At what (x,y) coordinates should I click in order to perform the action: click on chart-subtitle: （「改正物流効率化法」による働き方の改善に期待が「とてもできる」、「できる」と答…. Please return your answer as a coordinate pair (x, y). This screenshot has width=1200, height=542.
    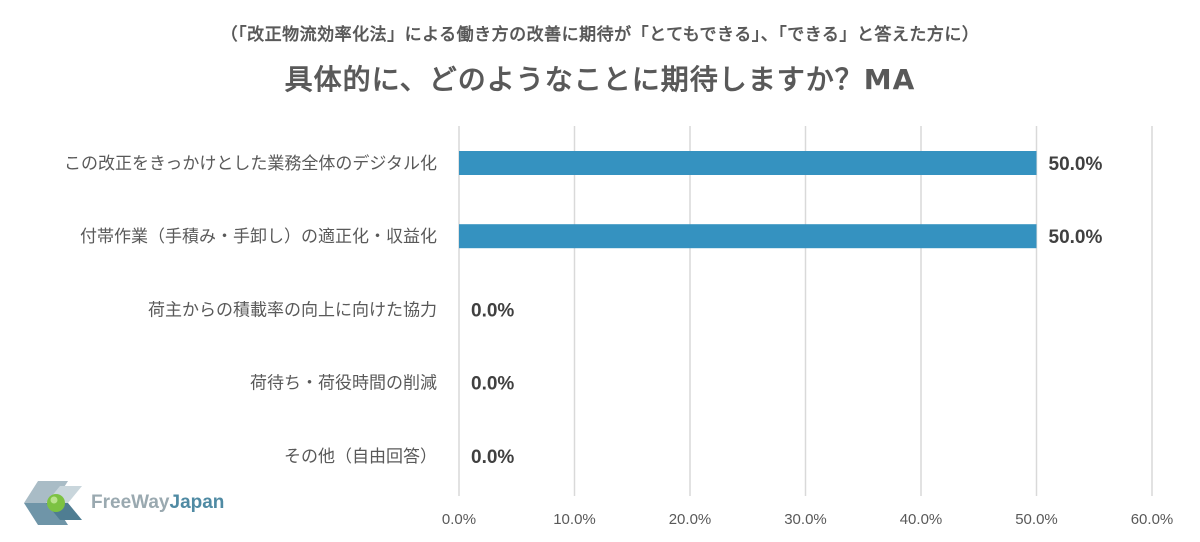
    Looking at the image, I should click on (600, 35).